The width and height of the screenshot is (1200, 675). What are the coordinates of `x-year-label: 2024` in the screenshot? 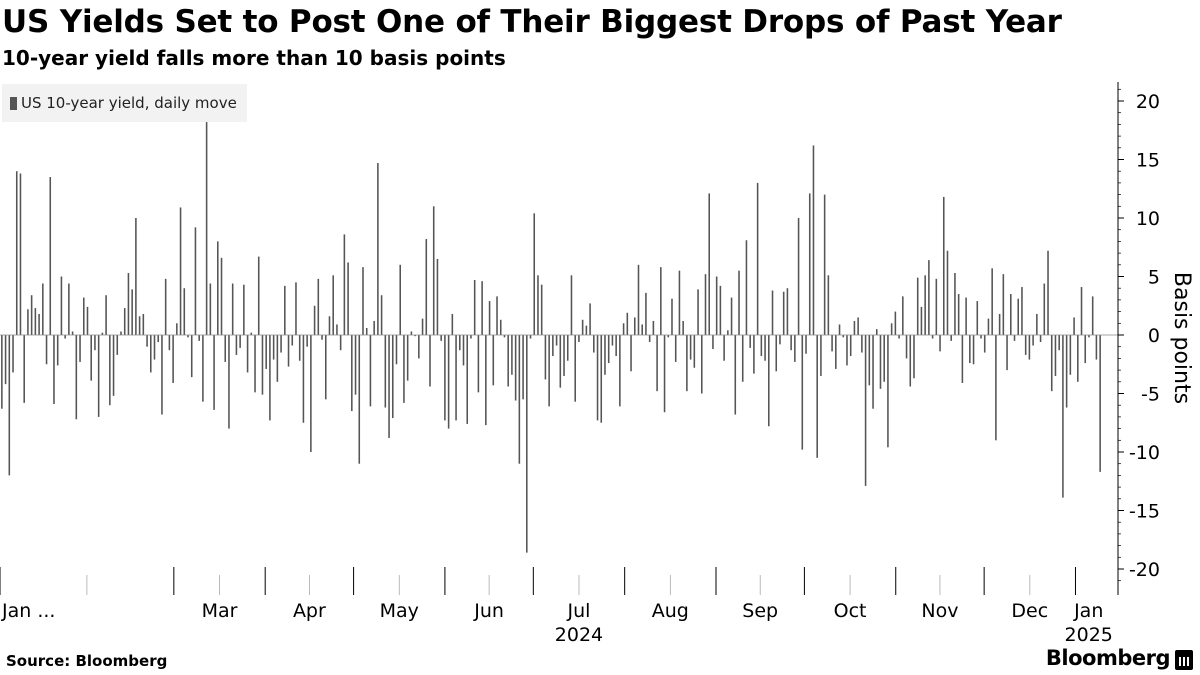 It's located at (579, 635).